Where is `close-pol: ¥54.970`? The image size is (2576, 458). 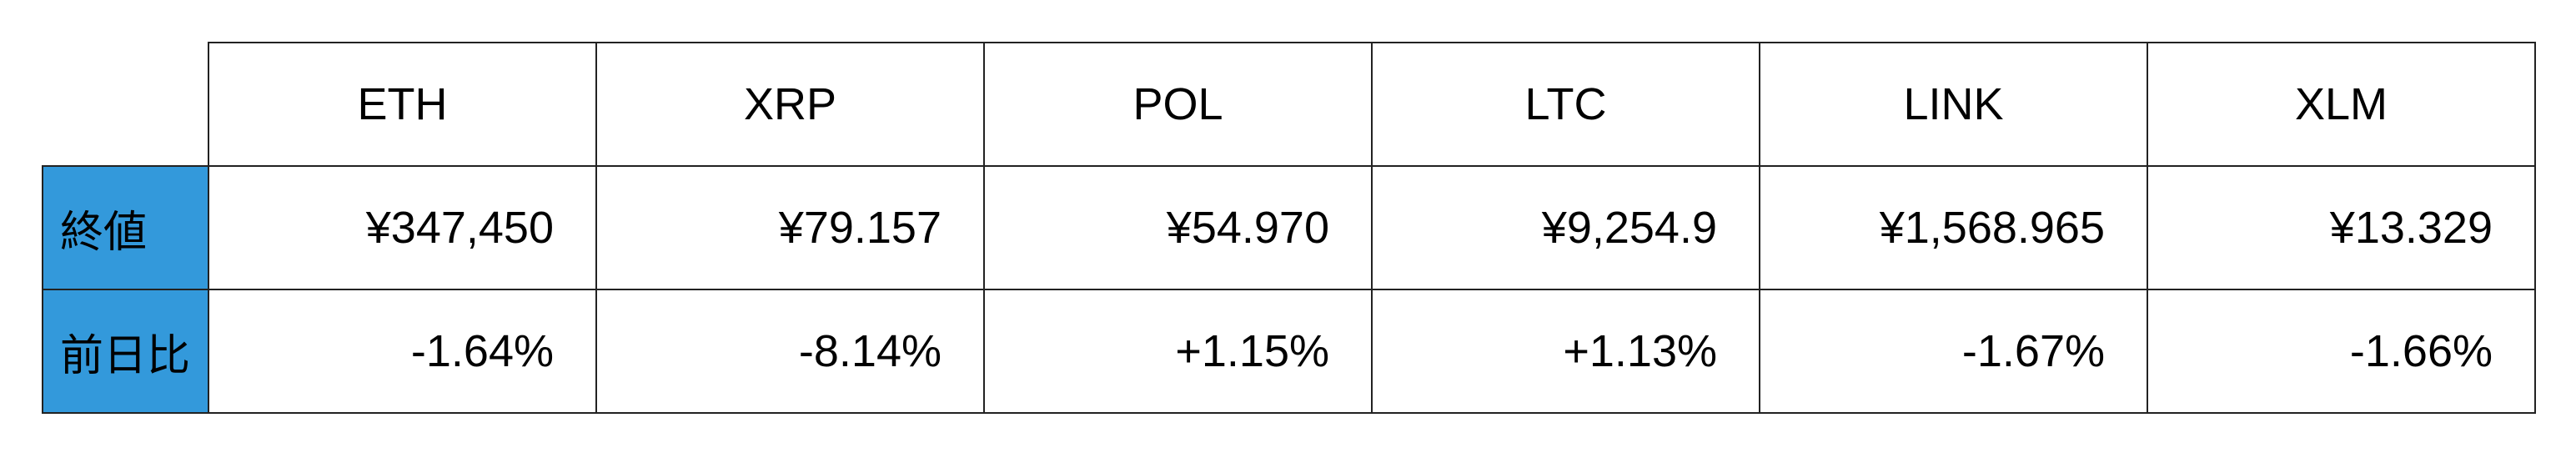
close-pol: ¥54.970 is located at coordinates (1178, 227).